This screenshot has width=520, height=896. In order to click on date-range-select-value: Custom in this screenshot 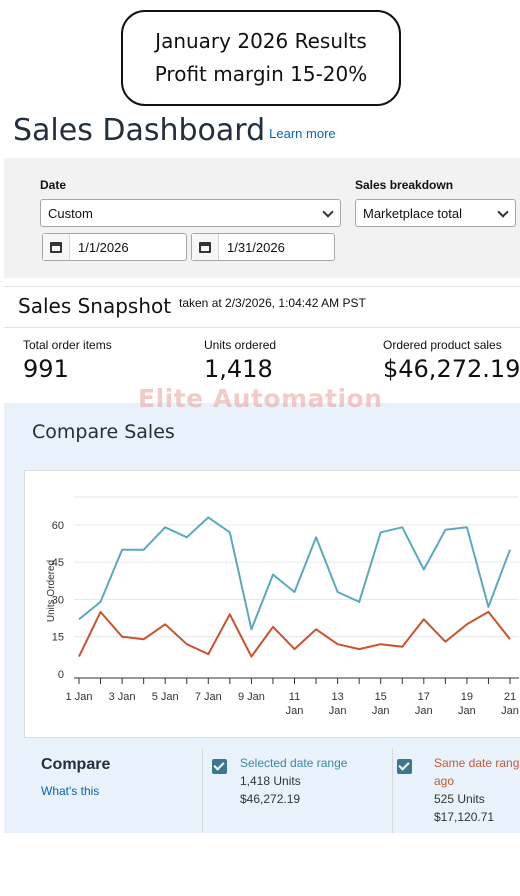, I will do `click(70, 213)`.